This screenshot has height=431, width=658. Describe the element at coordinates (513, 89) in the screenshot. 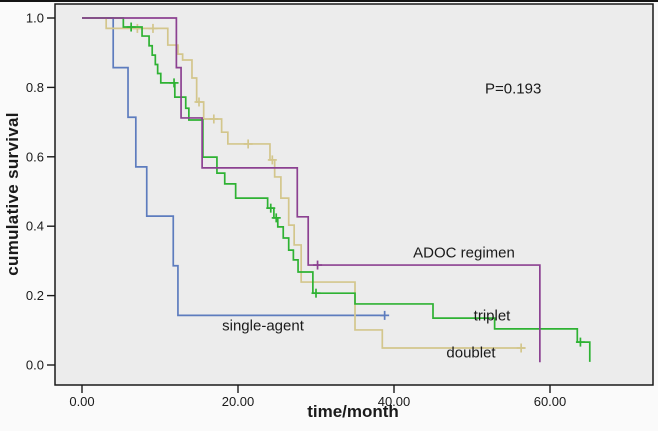

I see `p-value-annotation: P=0.193` at that location.